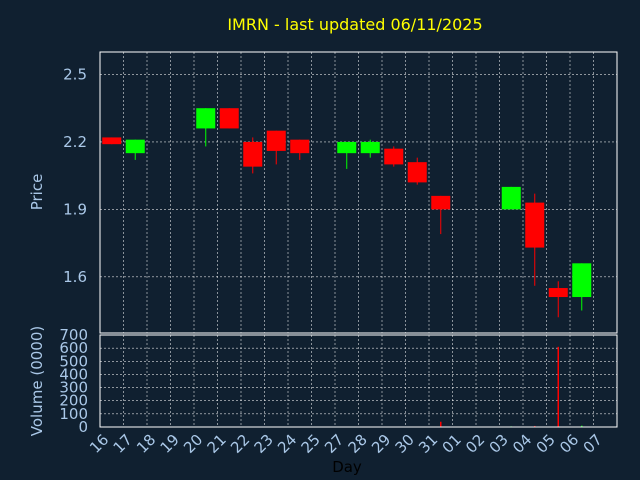 Image resolution: width=640 pixels, height=480 pixels. Describe the element at coordinates (311, 444) in the screenshot. I see `x-tick-label: 25` at that location.